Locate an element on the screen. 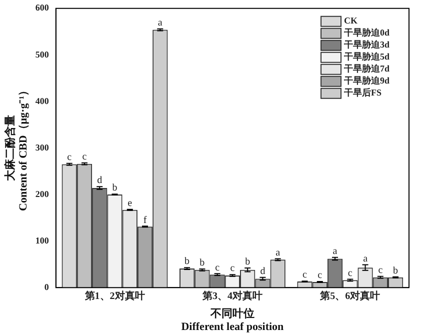  y-tick-label: 500 is located at coordinates (42, 54).